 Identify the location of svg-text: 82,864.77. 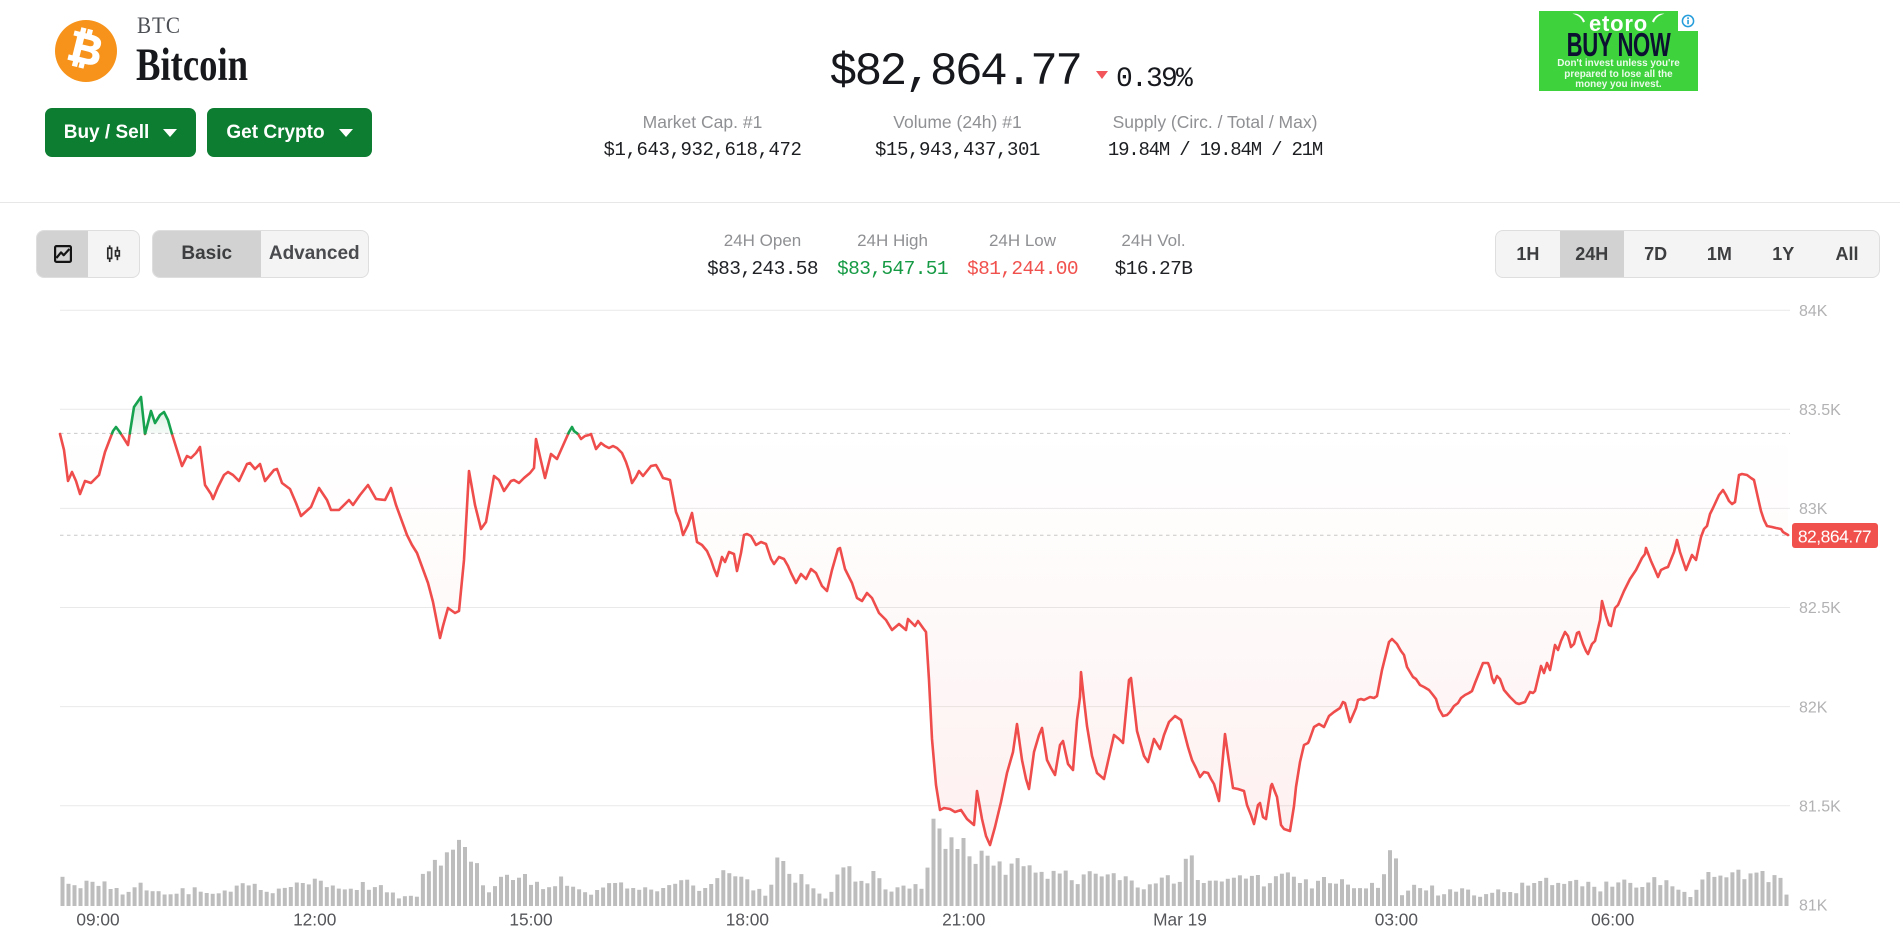
(1834, 536).